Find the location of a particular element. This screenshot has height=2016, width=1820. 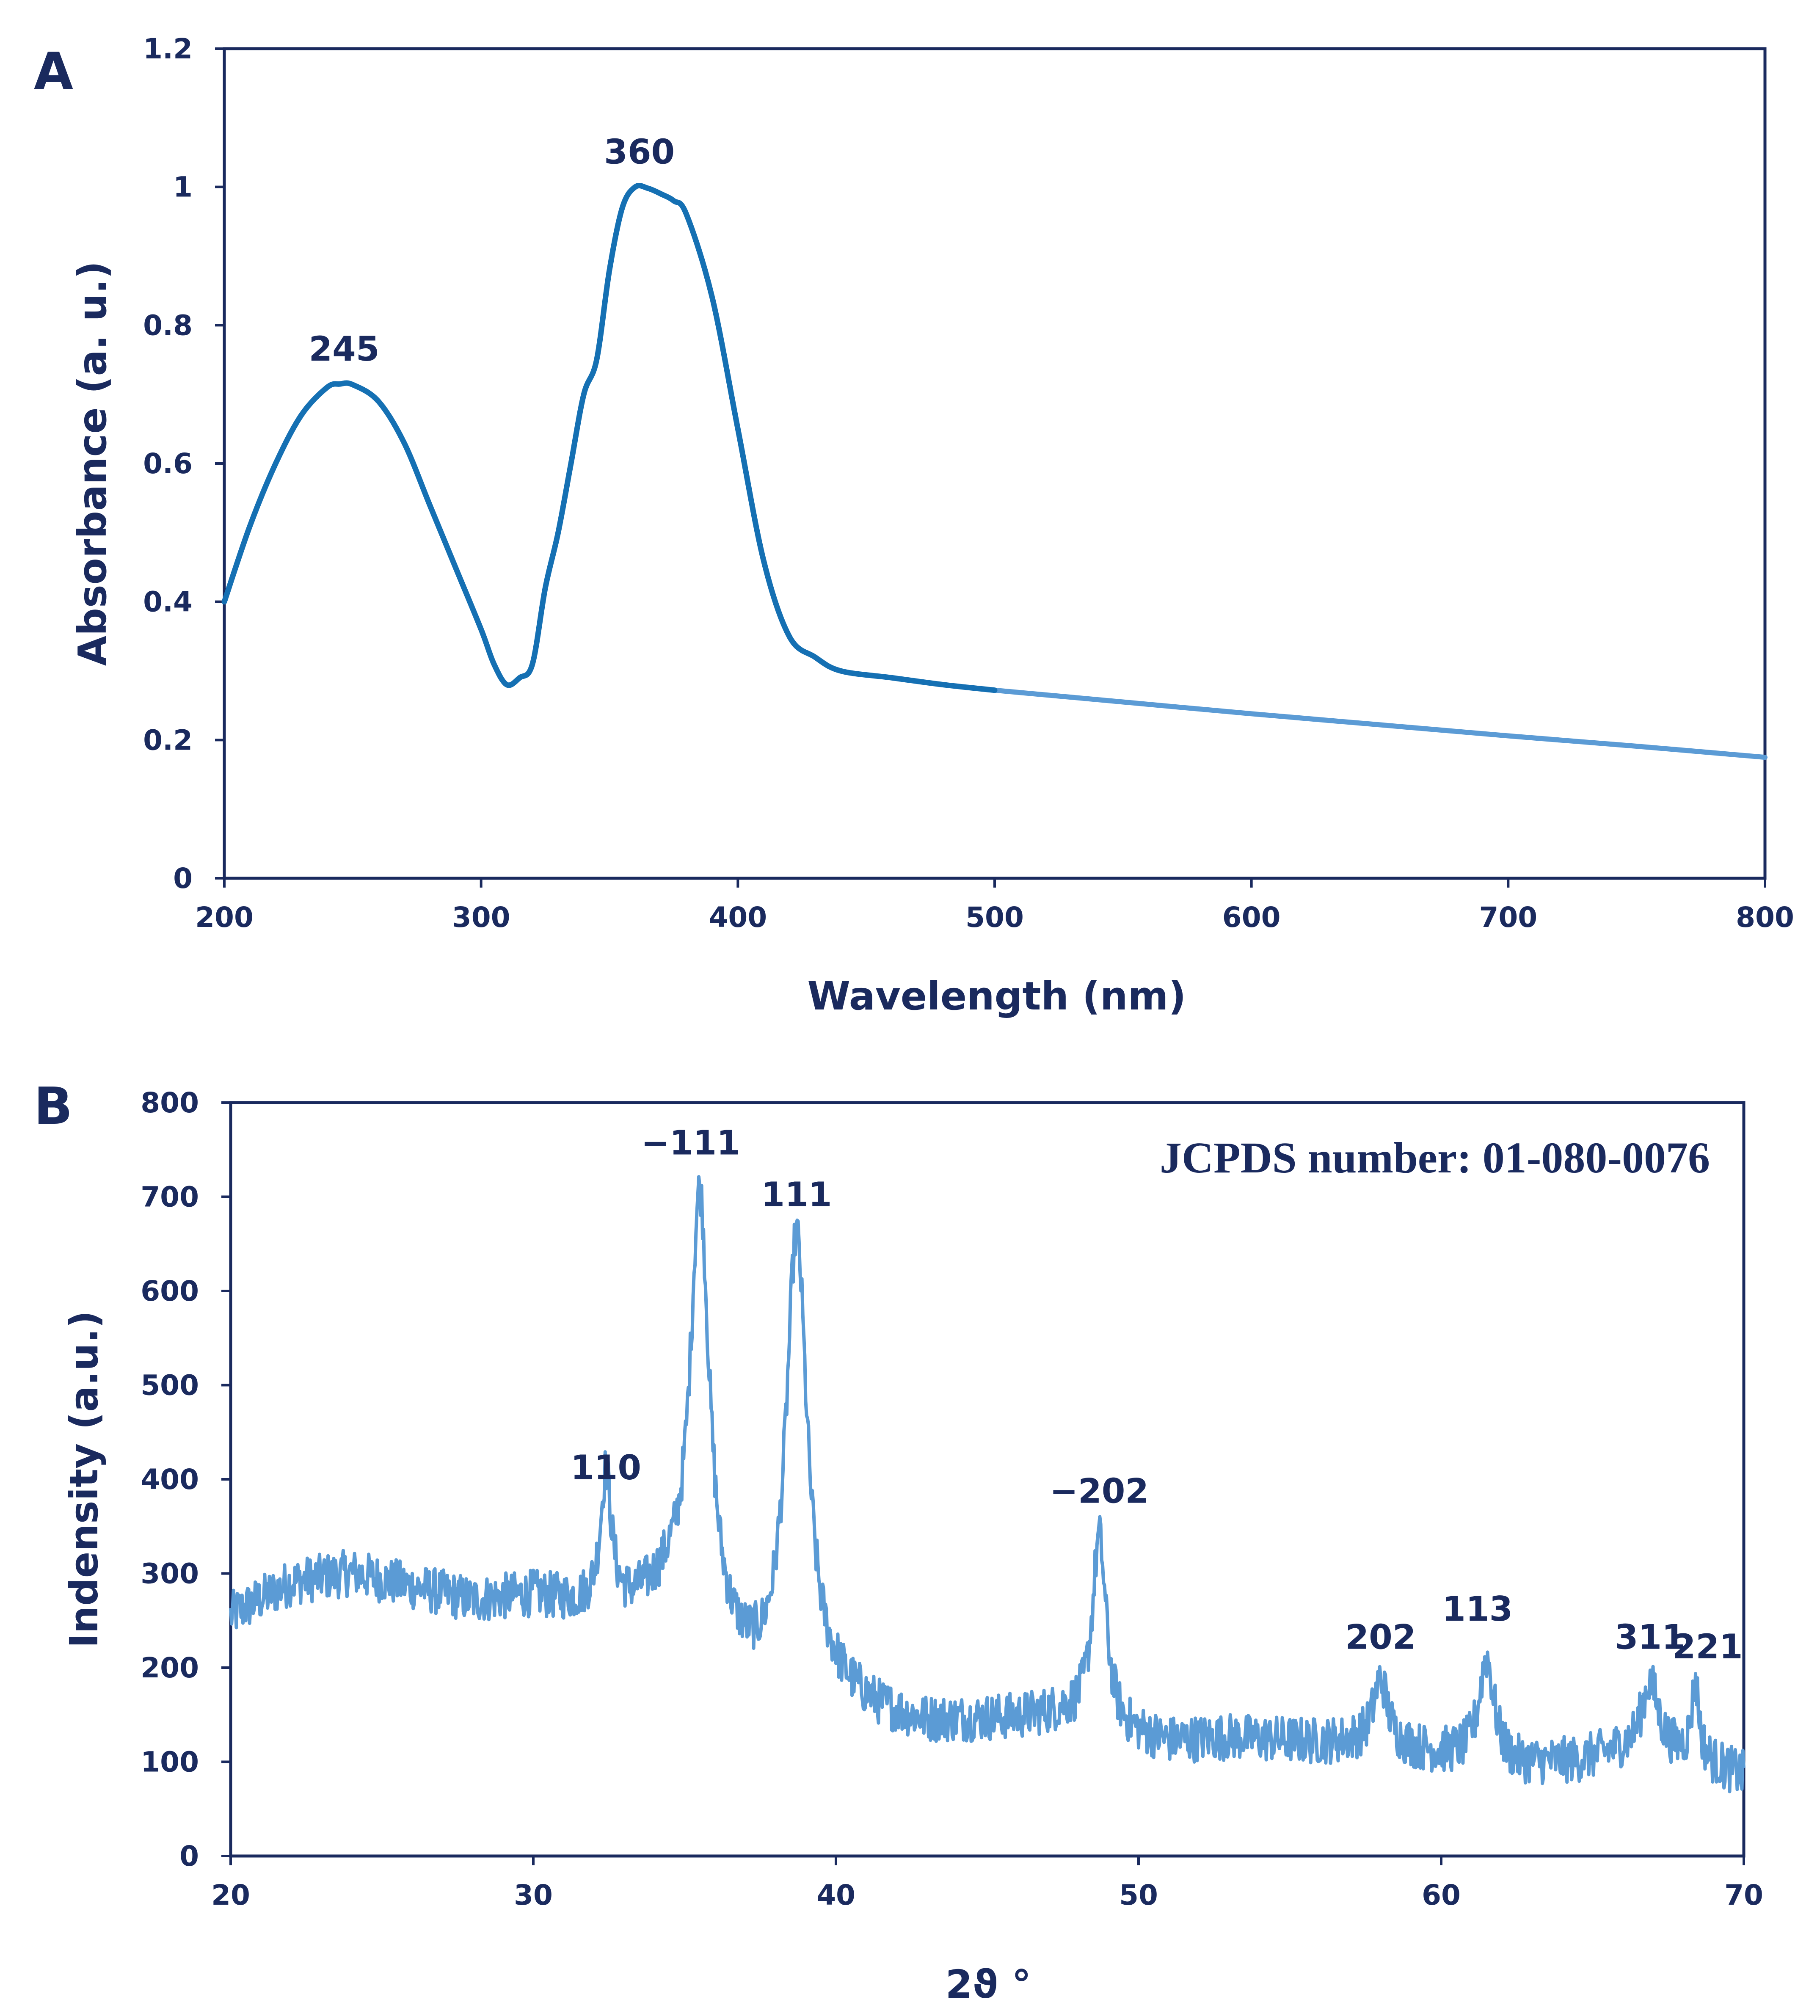

chart-a-y-tick-label: 0.8 is located at coordinates (168, 326).